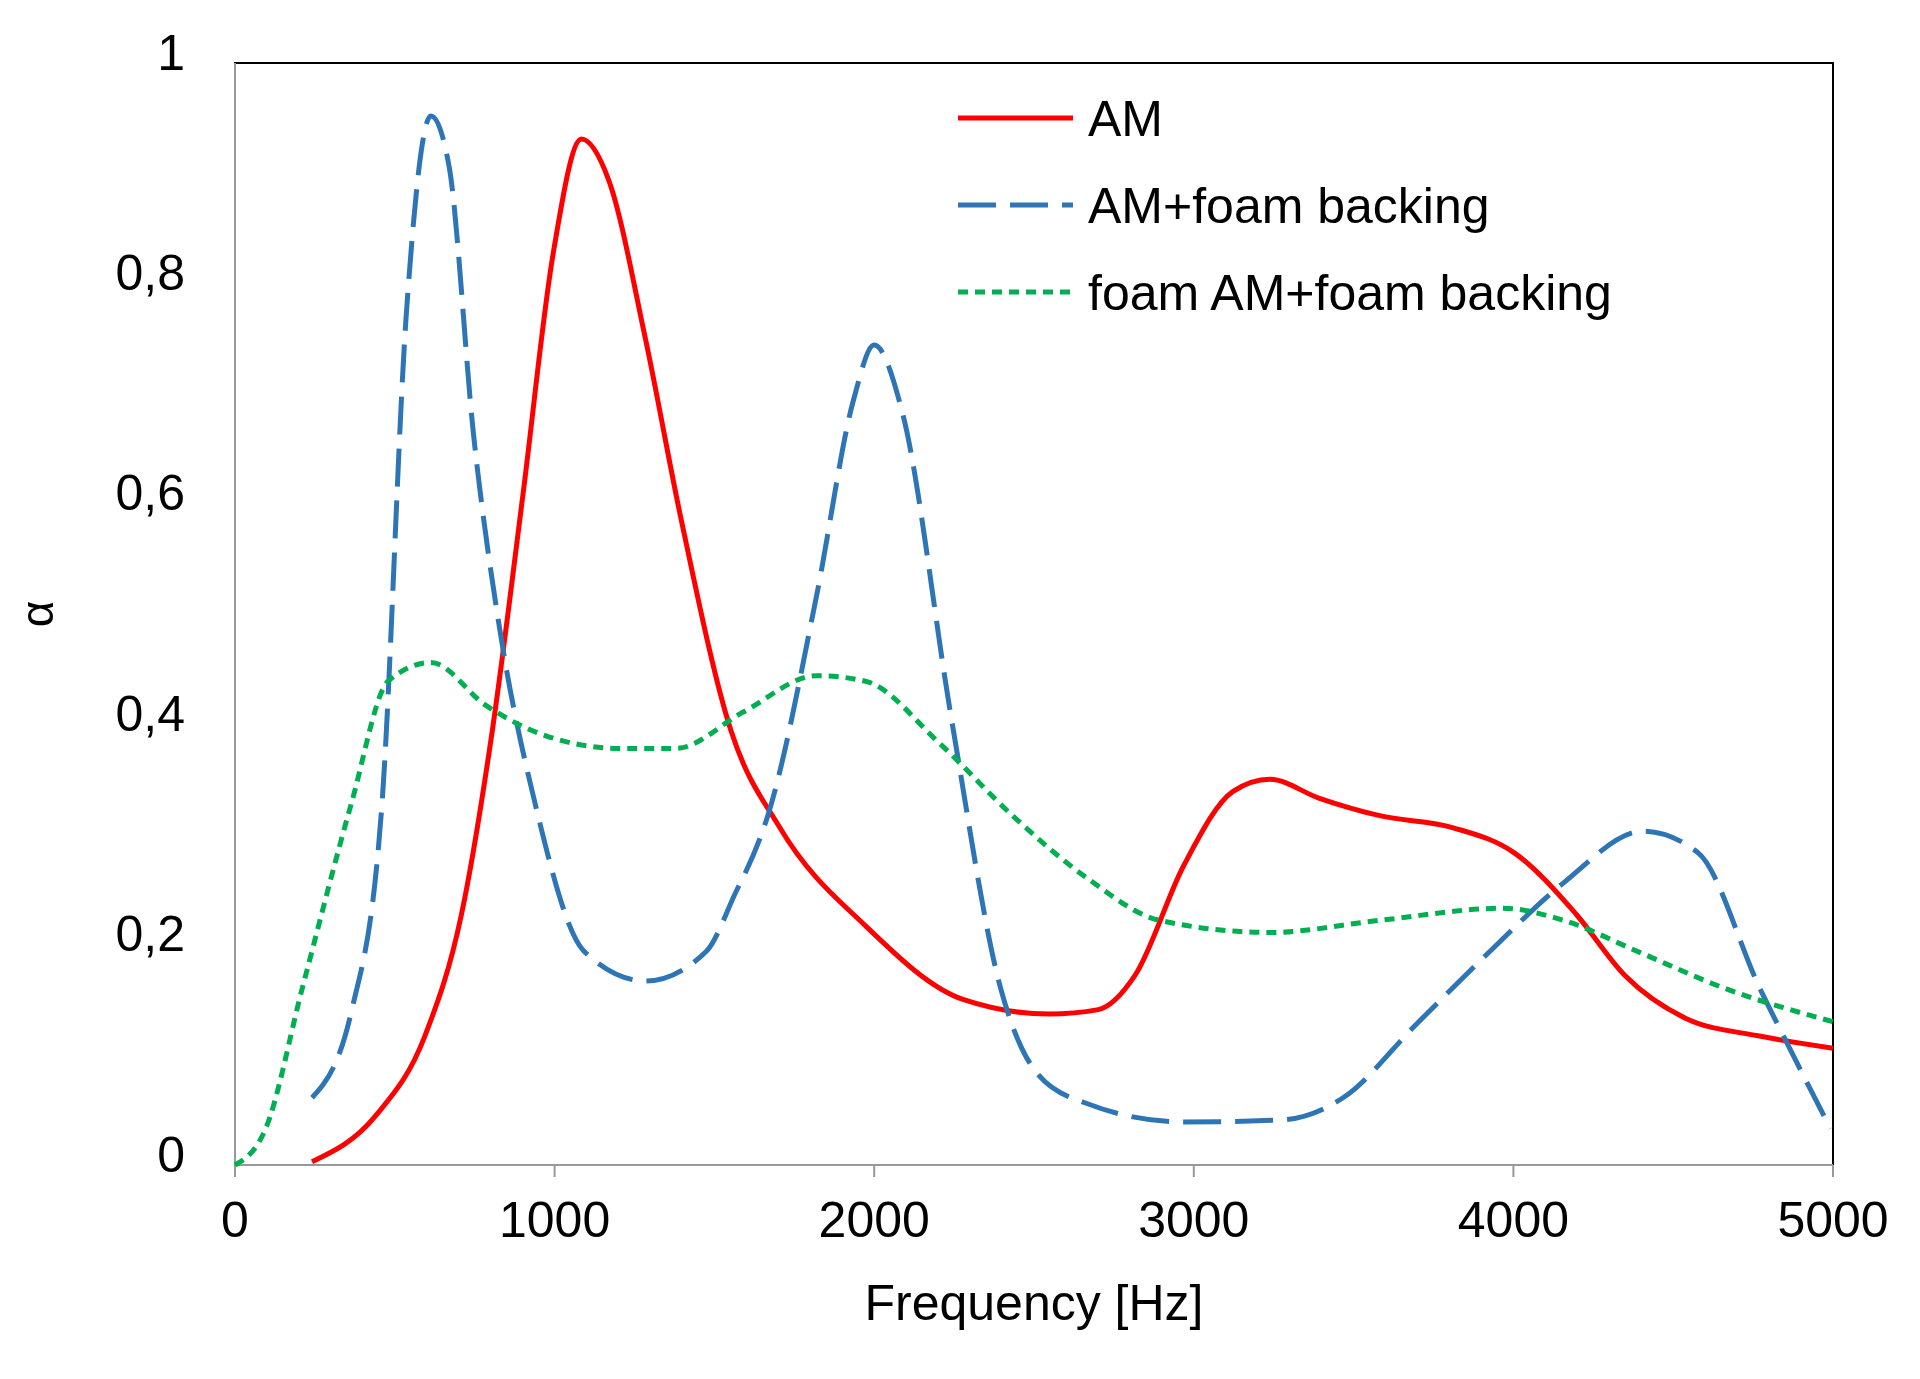 This screenshot has height=1379, width=1920. I want to click on x-tick-label: 0, so click(235, 1220).